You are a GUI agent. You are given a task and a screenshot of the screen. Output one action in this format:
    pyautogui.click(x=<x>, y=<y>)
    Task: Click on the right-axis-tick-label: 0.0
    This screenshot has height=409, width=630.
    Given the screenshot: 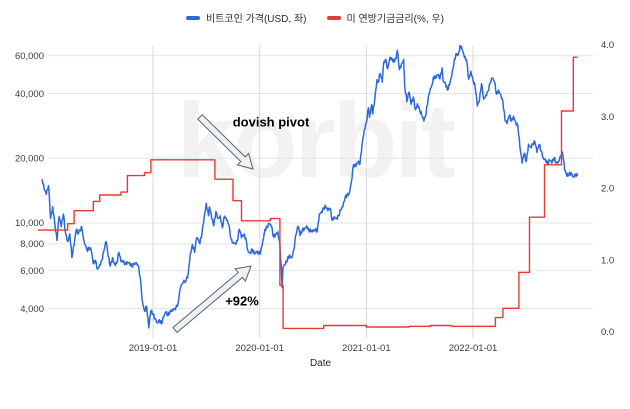 What is the action you would take?
    pyautogui.click(x=607, y=332)
    